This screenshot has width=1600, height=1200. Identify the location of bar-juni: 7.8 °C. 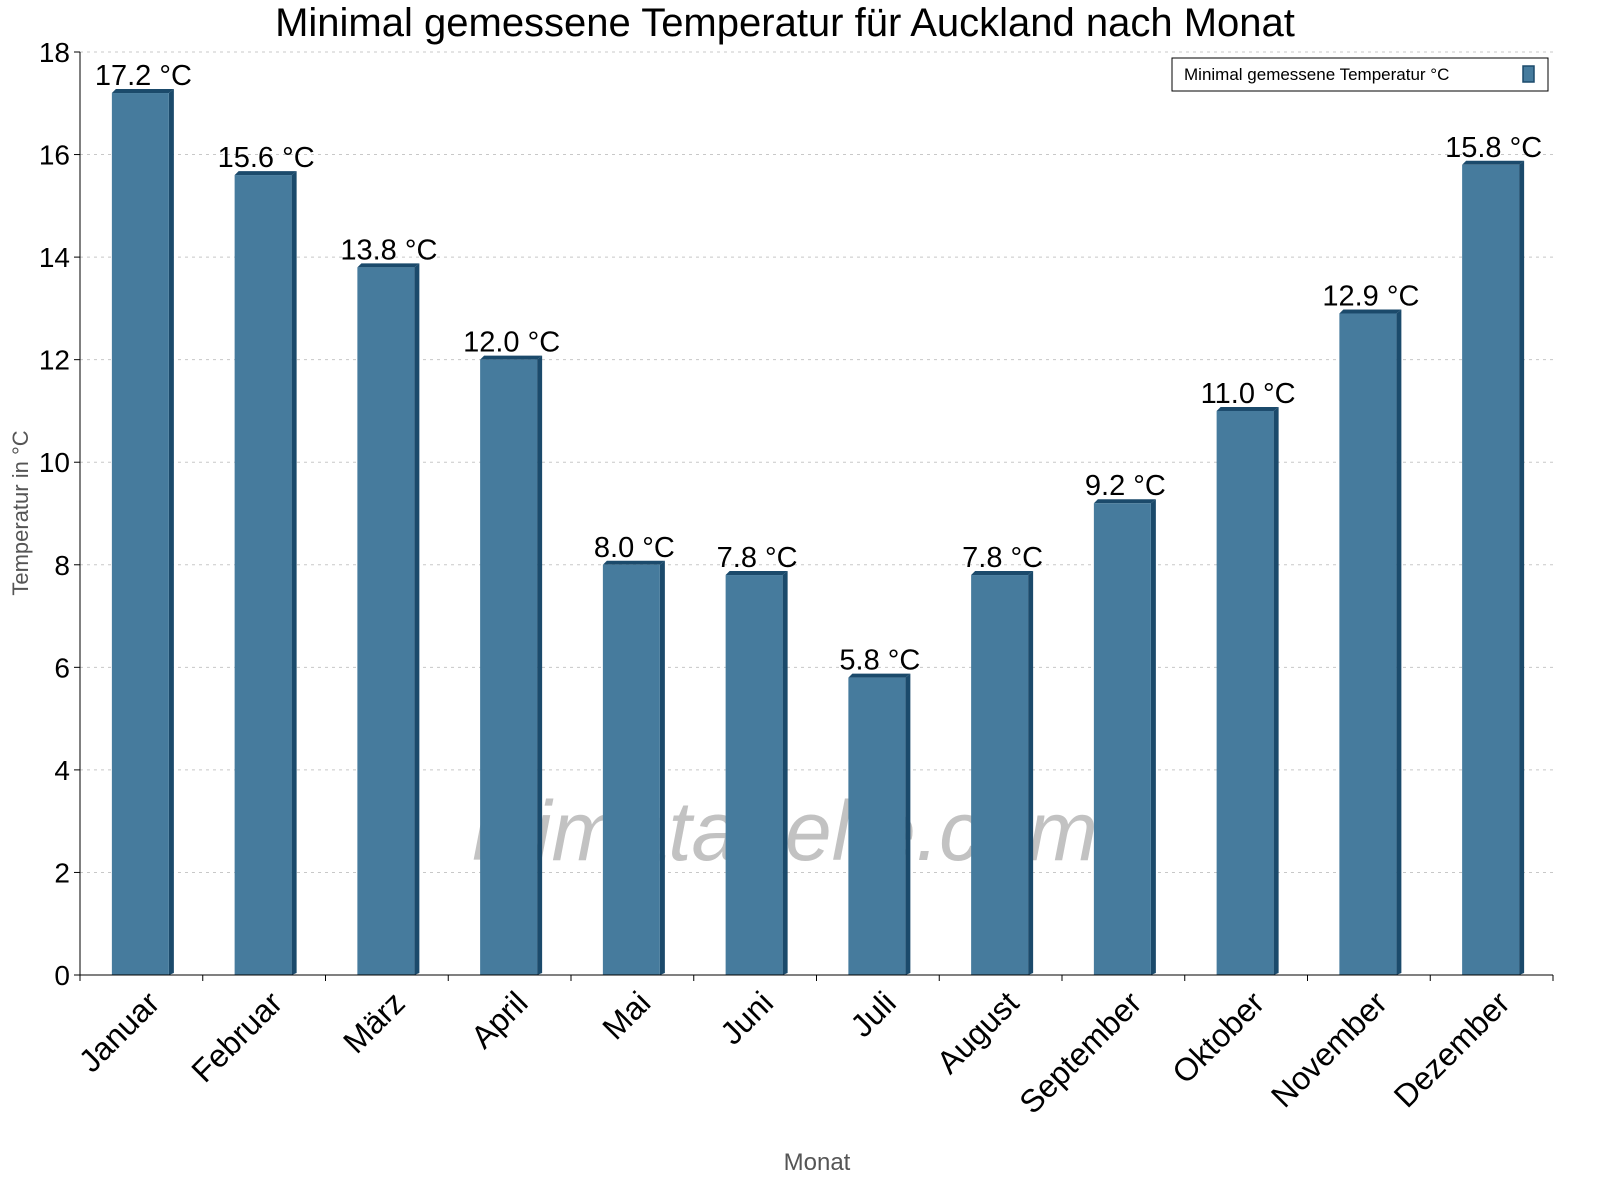
(757, 758).